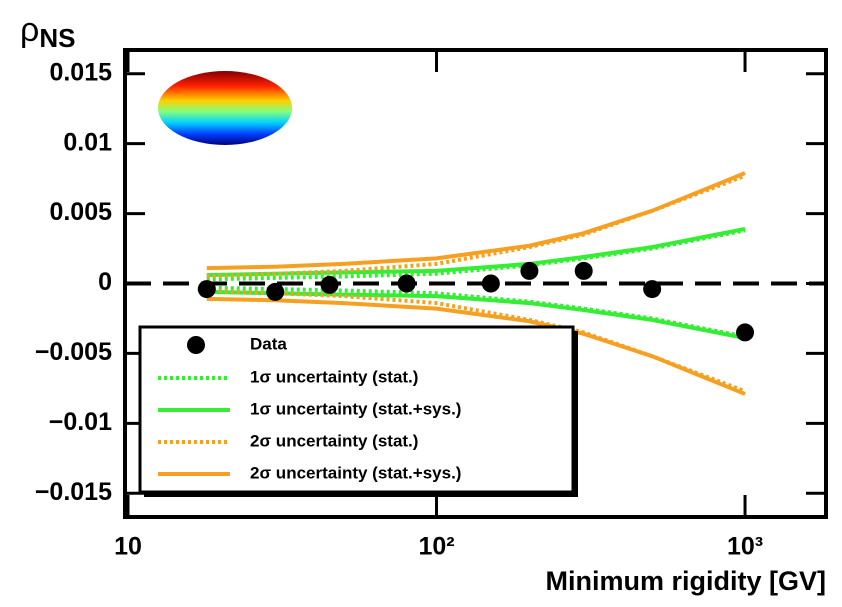 The width and height of the screenshot is (842, 607). I want to click on legend-label: 2σ uncertainty (stat.+sys.), so click(355, 472).